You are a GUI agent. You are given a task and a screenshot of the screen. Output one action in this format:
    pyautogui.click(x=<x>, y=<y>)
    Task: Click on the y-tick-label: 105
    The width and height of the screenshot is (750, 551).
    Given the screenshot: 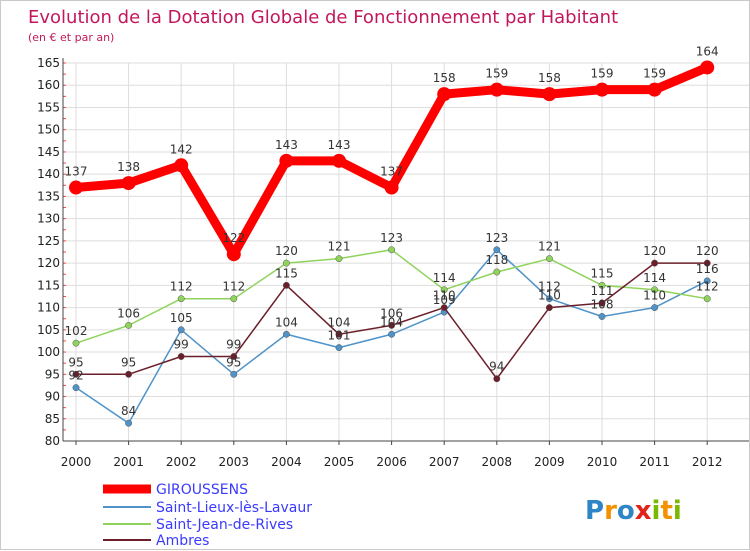 What is the action you would take?
    pyautogui.click(x=48, y=330)
    